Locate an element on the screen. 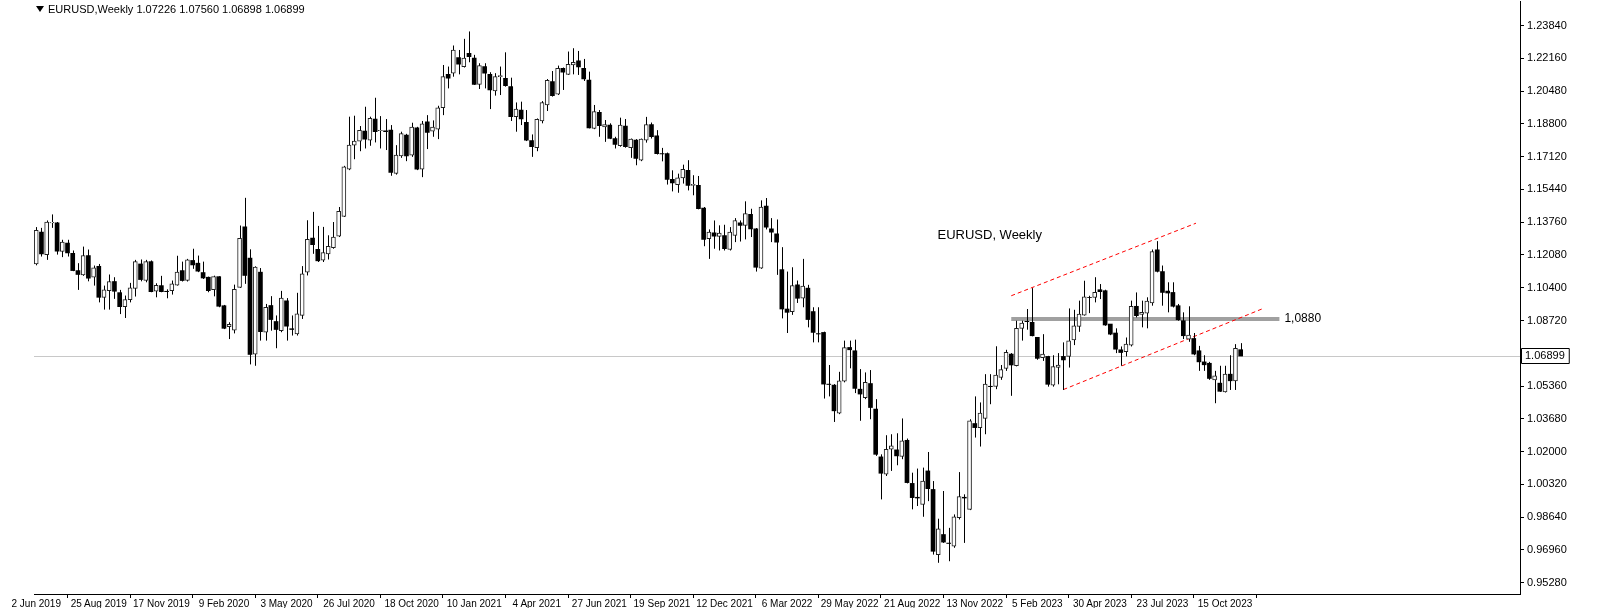  series-label: 1,0880 is located at coordinates (1303, 318).